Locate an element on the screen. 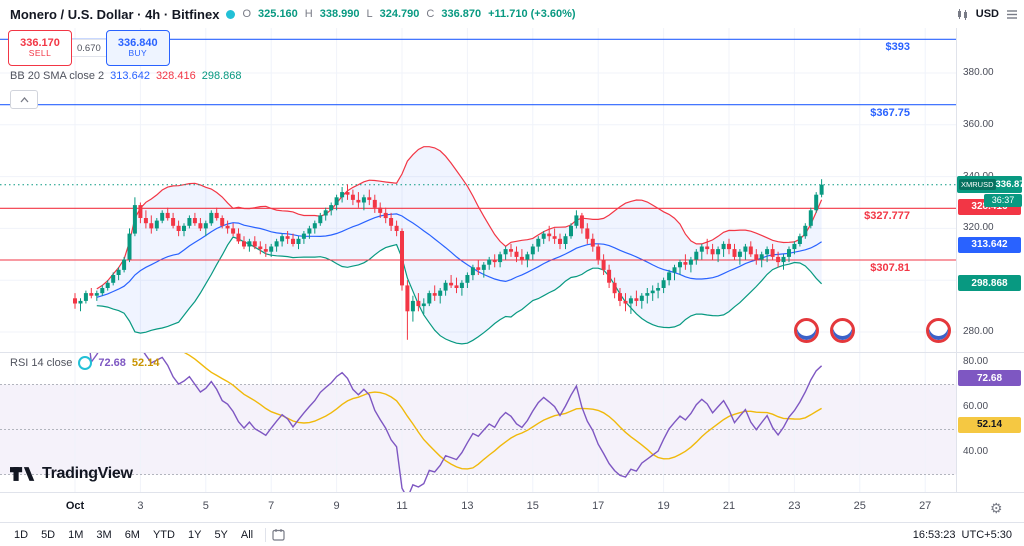  high-label: H is located at coordinates (308, 14).